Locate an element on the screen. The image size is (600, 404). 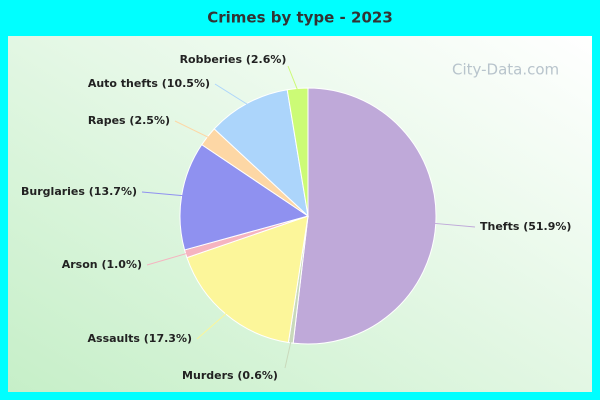
slice-label: Assaults (17.3%) is located at coordinates (140, 338).